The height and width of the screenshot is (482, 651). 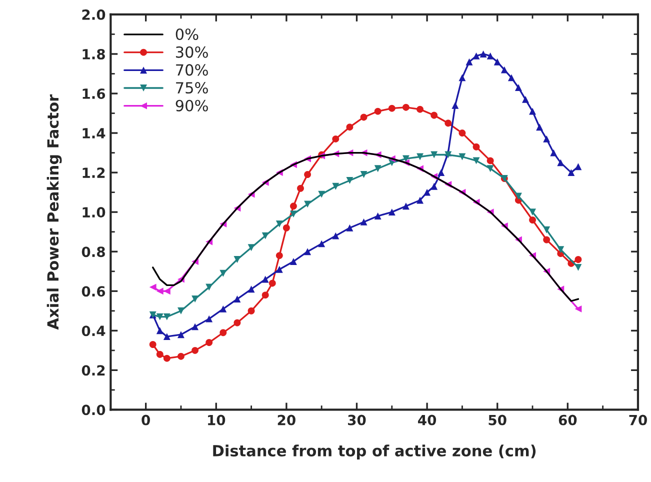 What do you see at coordinates (567, 420) in the screenshot?
I see `x-tick-label: 60` at bounding box center [567, 420].